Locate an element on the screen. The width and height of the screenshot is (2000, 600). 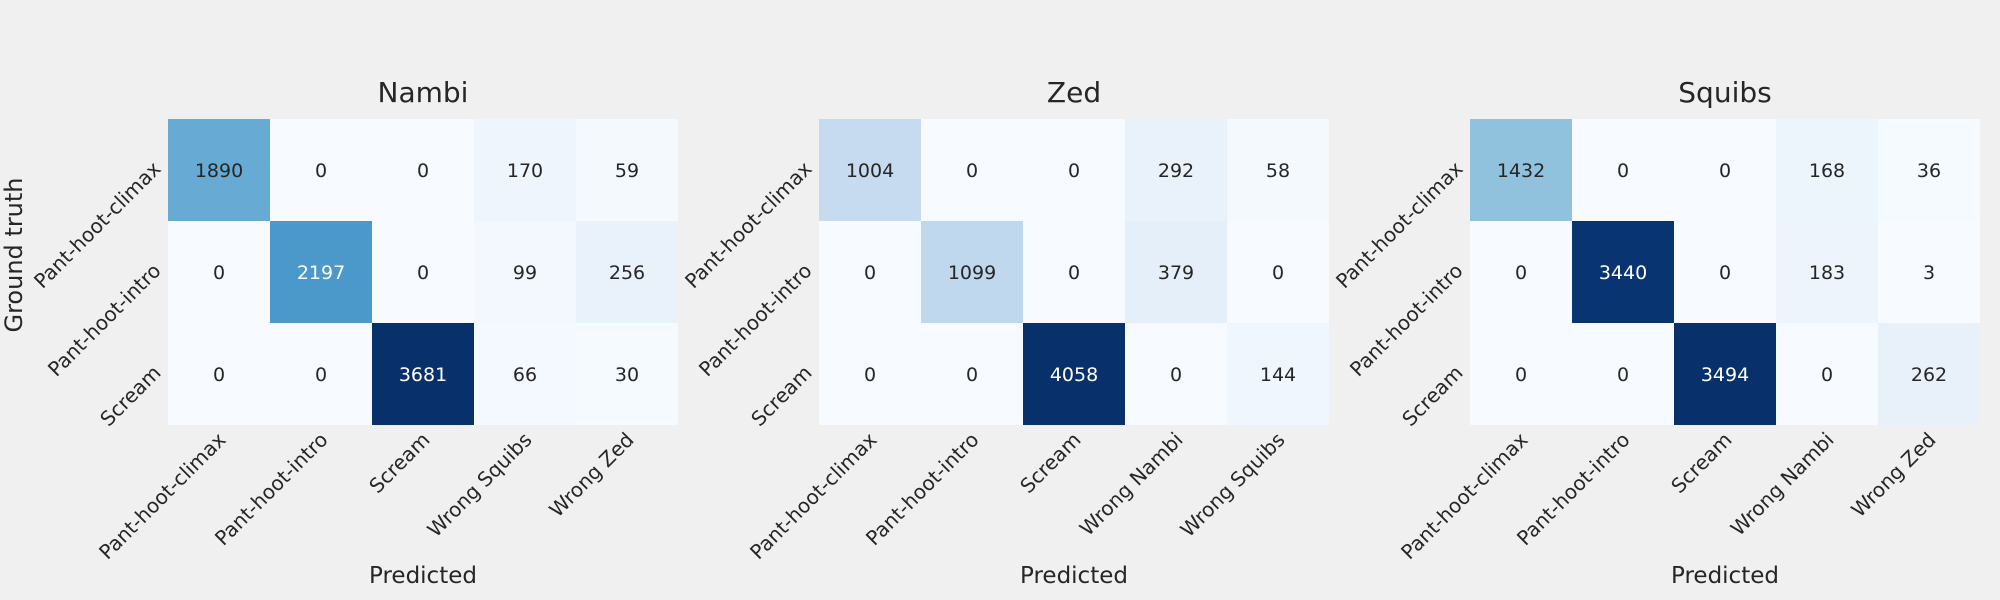
cell-value-label: 1890 is located at coordinates (219, 171).